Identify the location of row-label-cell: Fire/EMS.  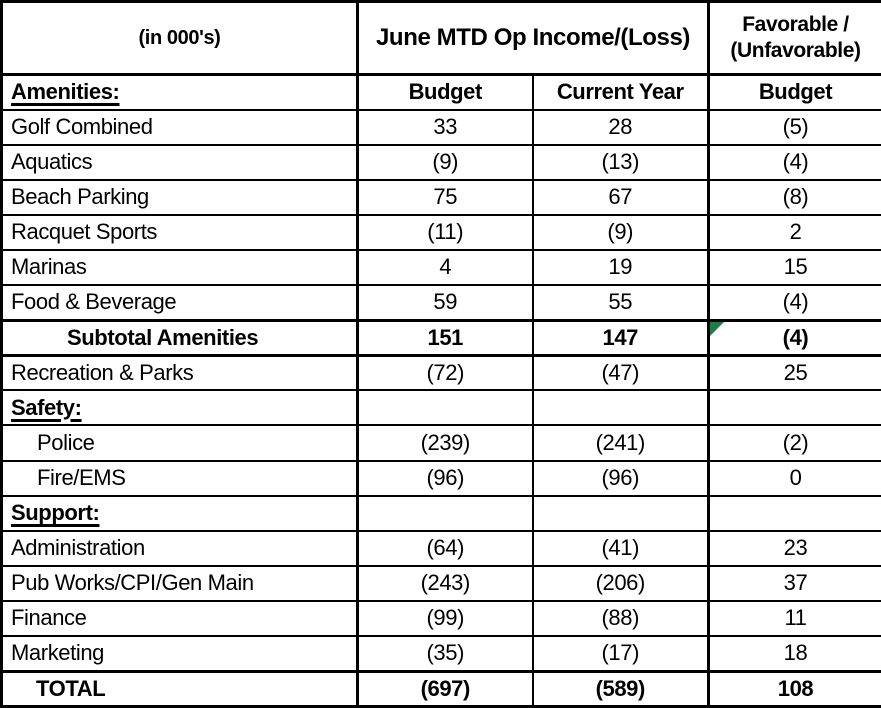
(179, 478).